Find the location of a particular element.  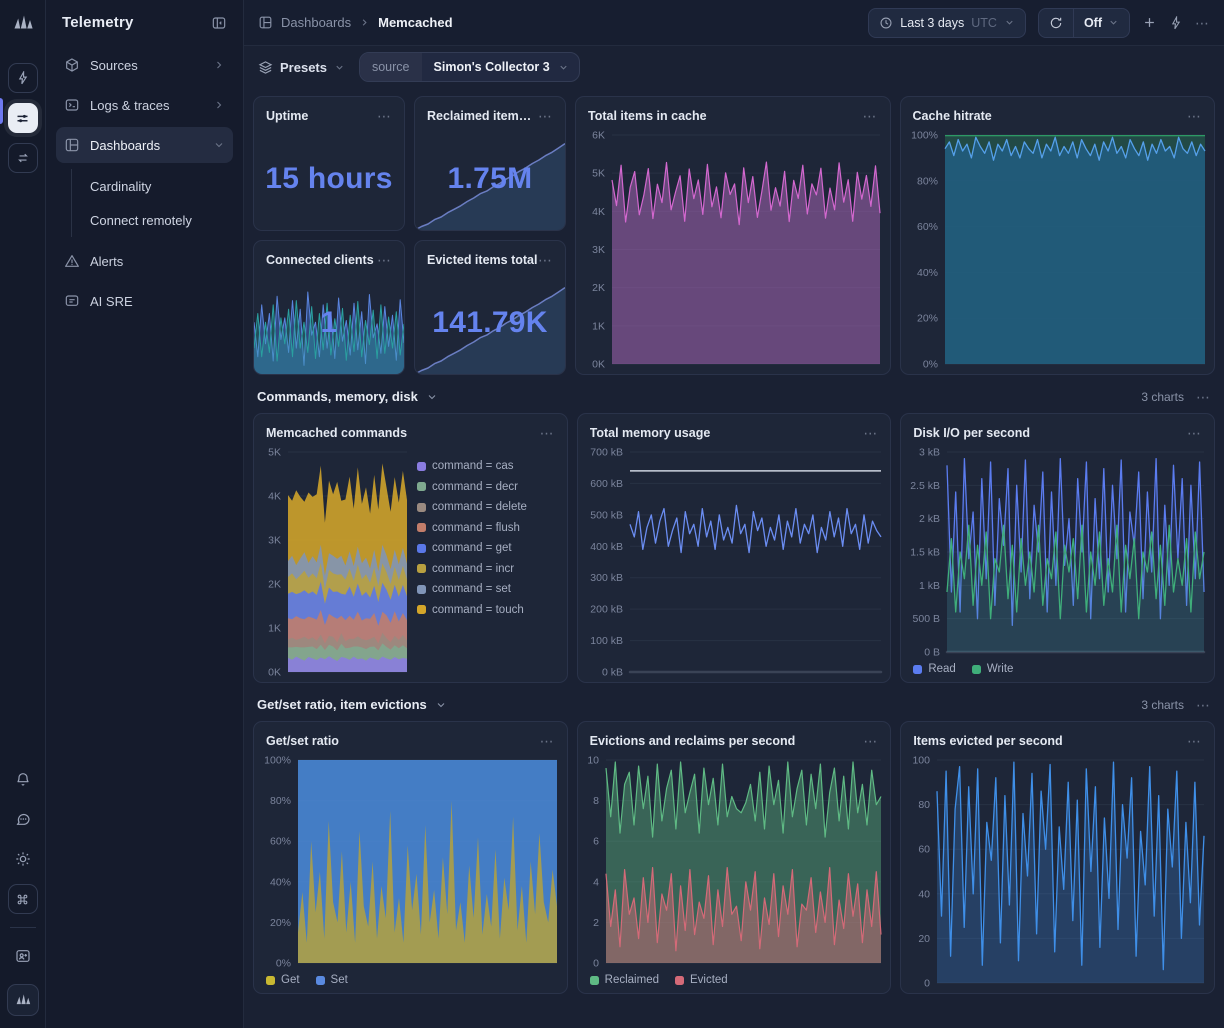

legend-item: Set is located at coordinates (331, 980).